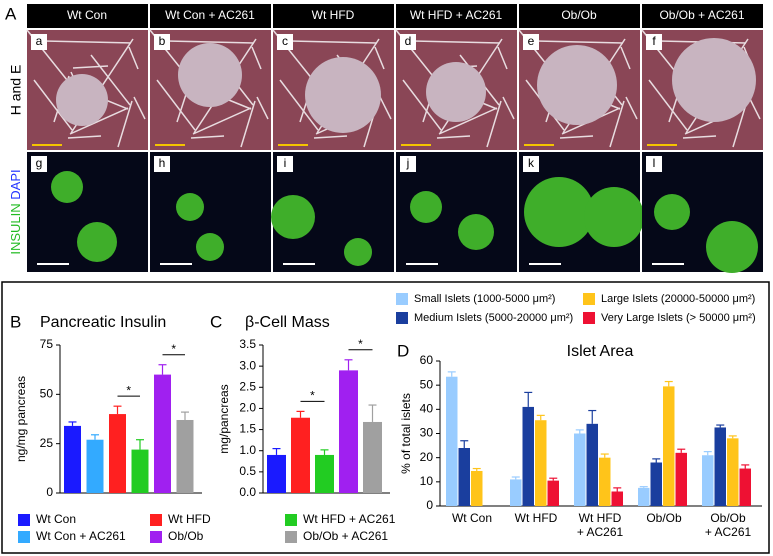 The width and height of the screenshot is (773, 556). Describe the element at coordinates (247, 450) in the screenshot. I see `y-tick-label: 1.0` at that location.